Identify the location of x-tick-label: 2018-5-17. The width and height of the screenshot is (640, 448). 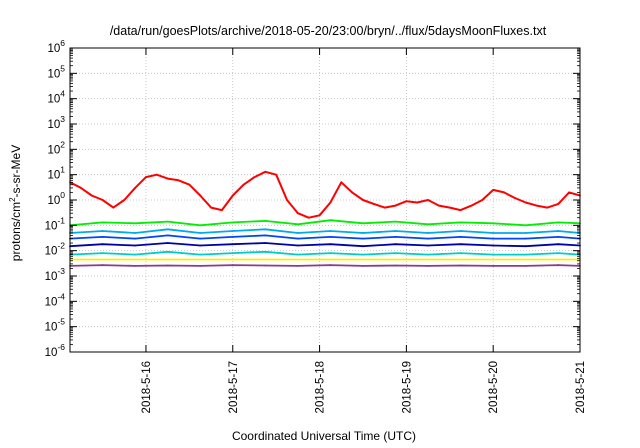
(234, 387).